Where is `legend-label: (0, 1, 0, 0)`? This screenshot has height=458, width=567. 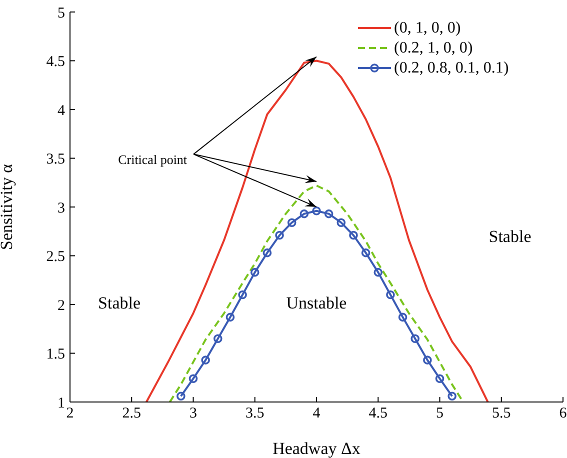
legend-label: (0, 1, 0, 0) is located at coordinates (427, 28).